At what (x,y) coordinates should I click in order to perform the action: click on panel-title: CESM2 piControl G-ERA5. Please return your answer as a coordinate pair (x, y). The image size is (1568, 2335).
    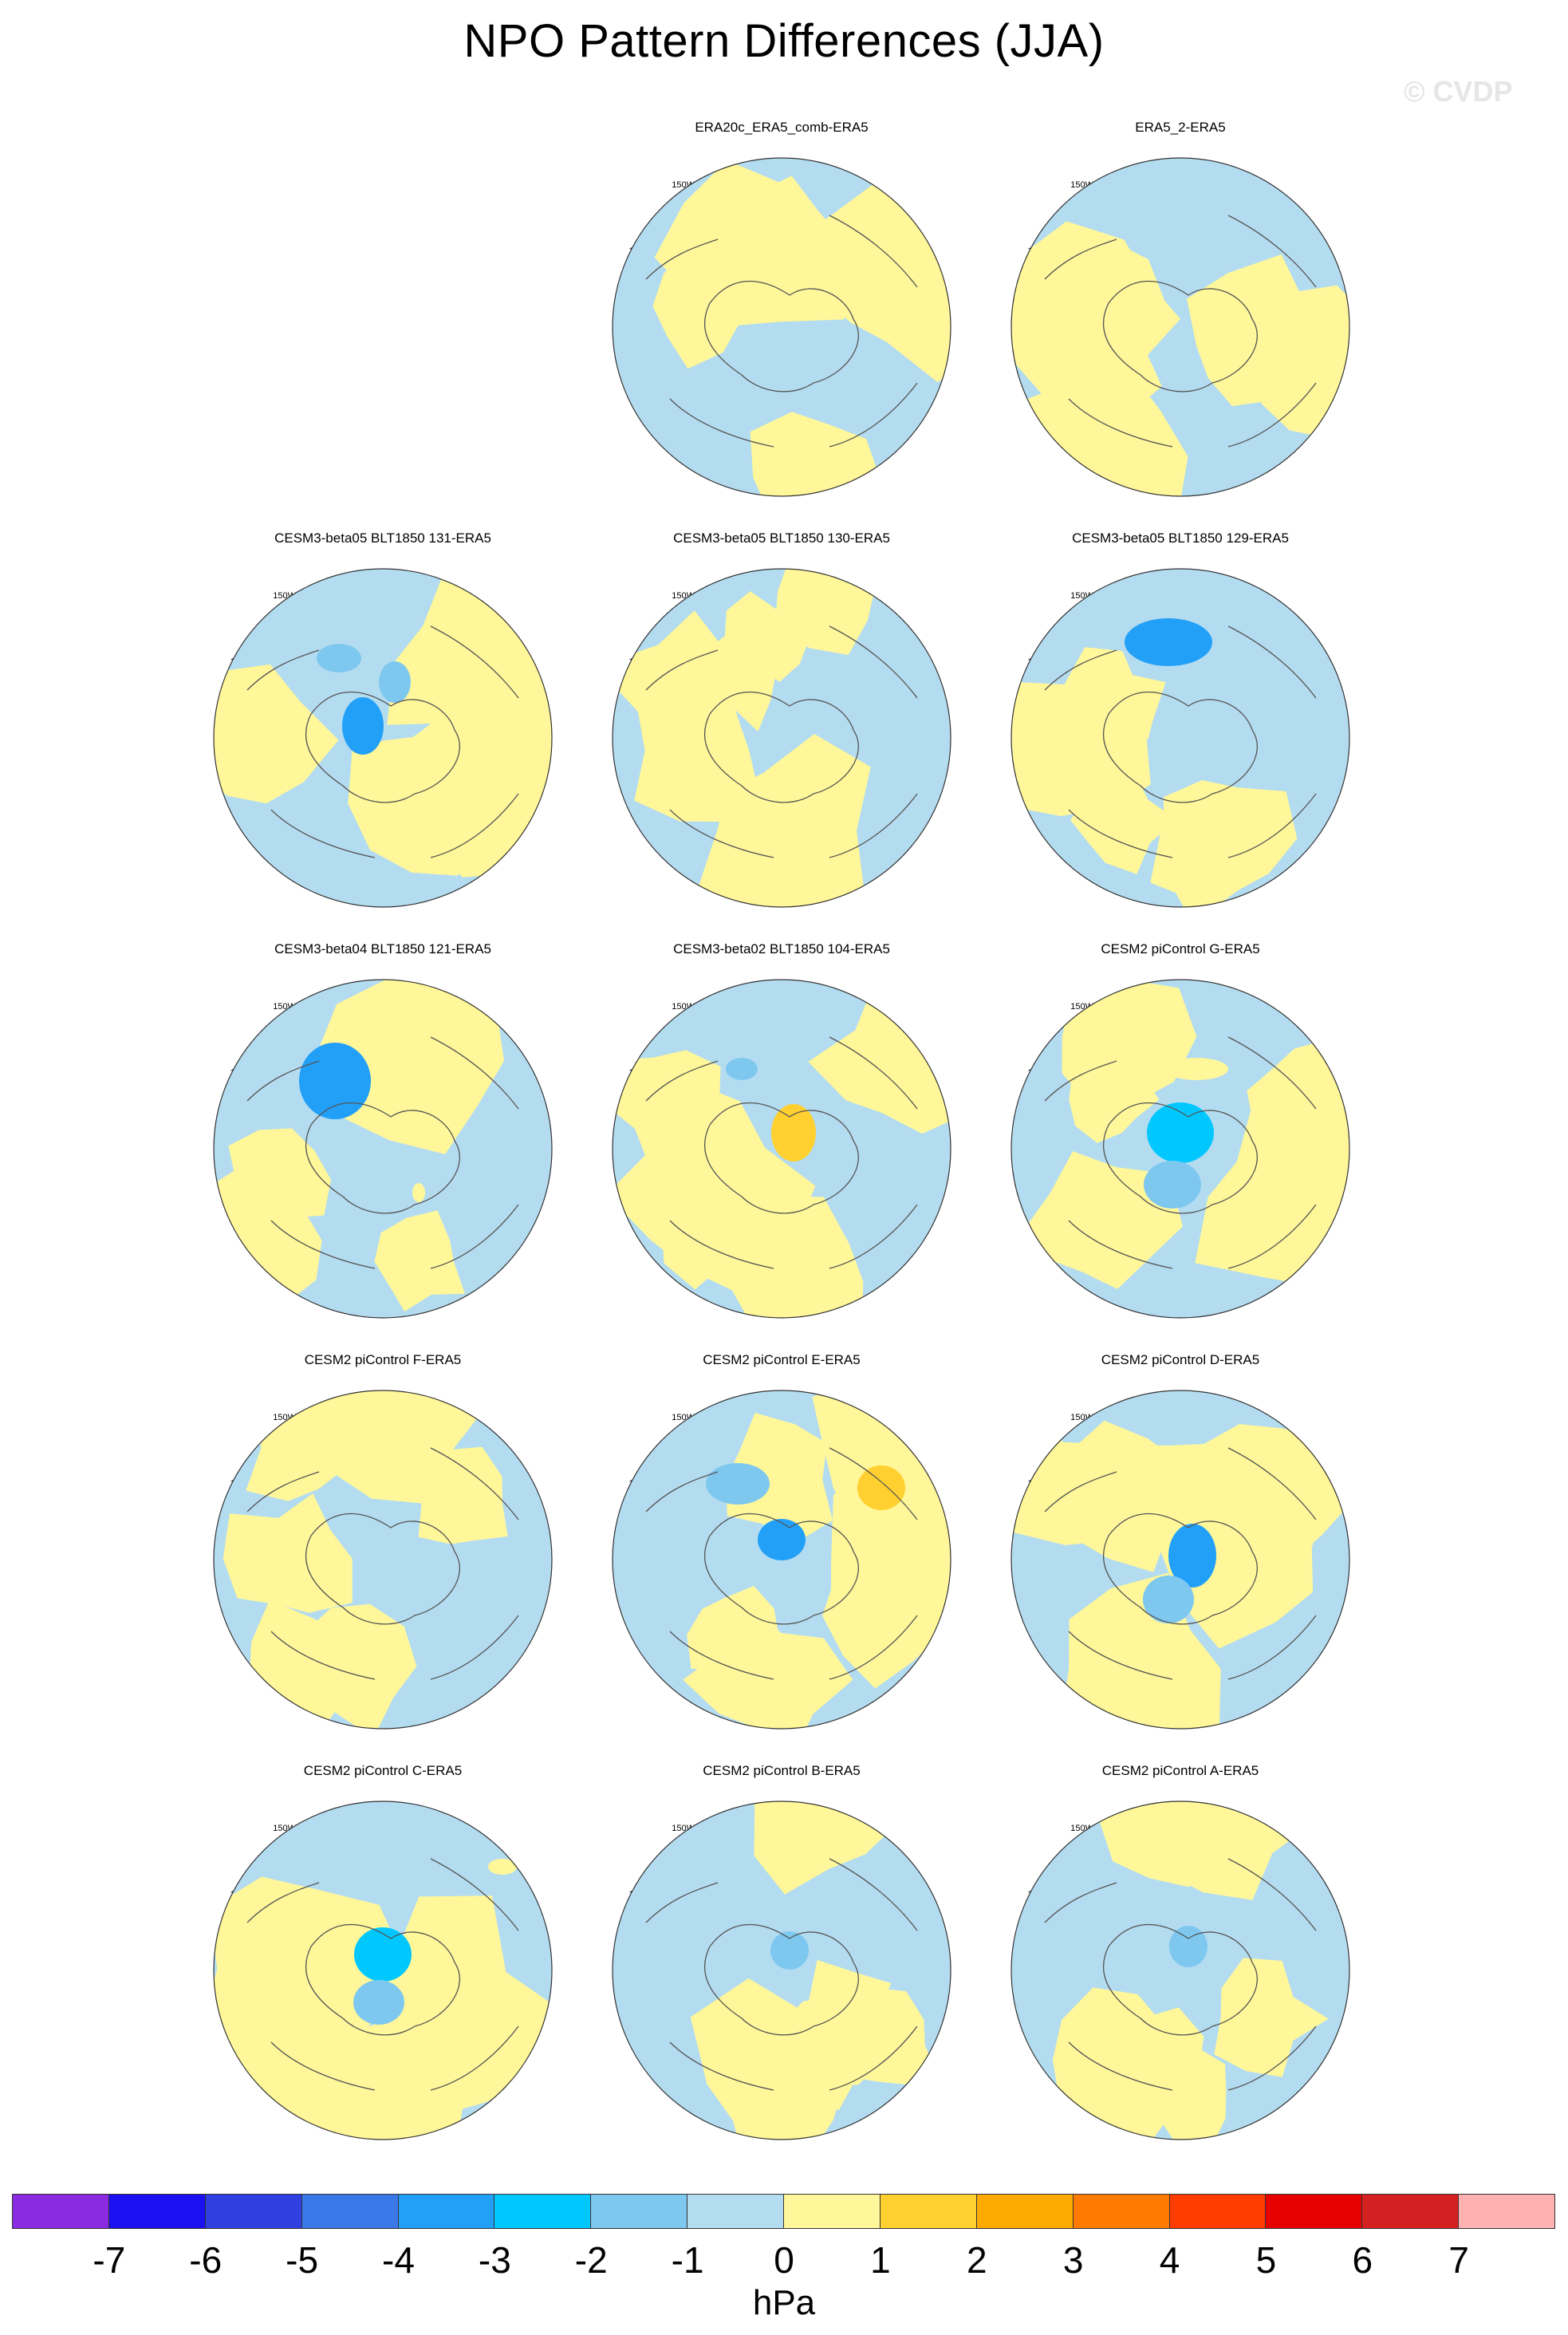
    Looking at the image, I should click on (1180, 948).